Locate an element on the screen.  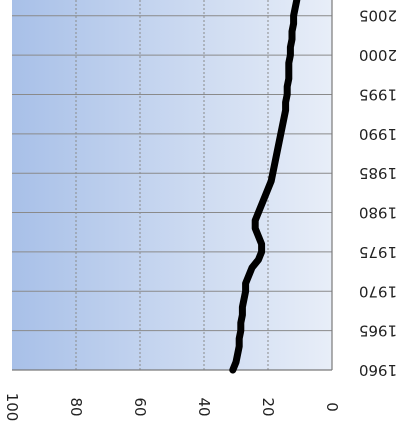
value-tick-label-80: 80 is located at coordinates (76, 406).